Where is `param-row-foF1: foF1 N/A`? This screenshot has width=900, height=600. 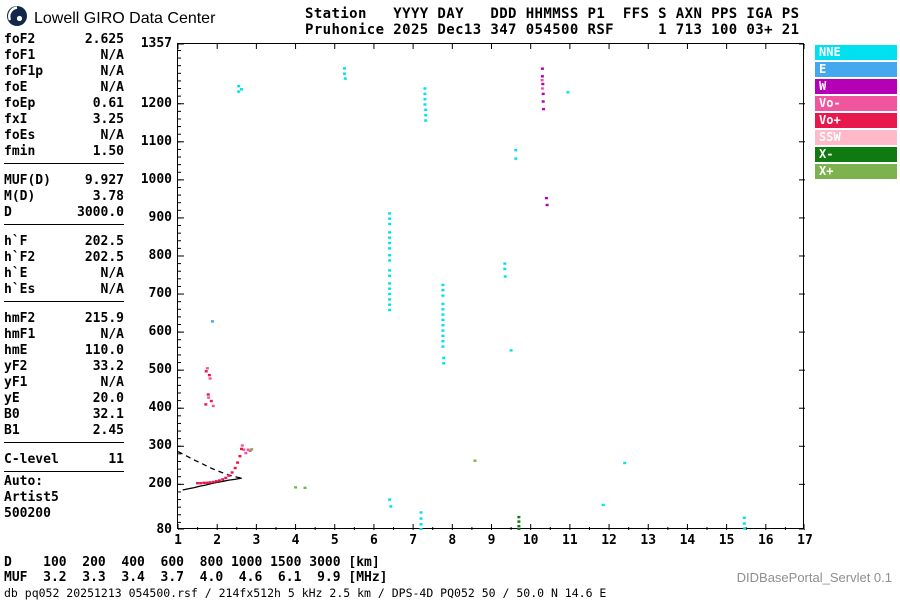 param-row-foF1: foF1 N/A is located at coordinates (64, 56).